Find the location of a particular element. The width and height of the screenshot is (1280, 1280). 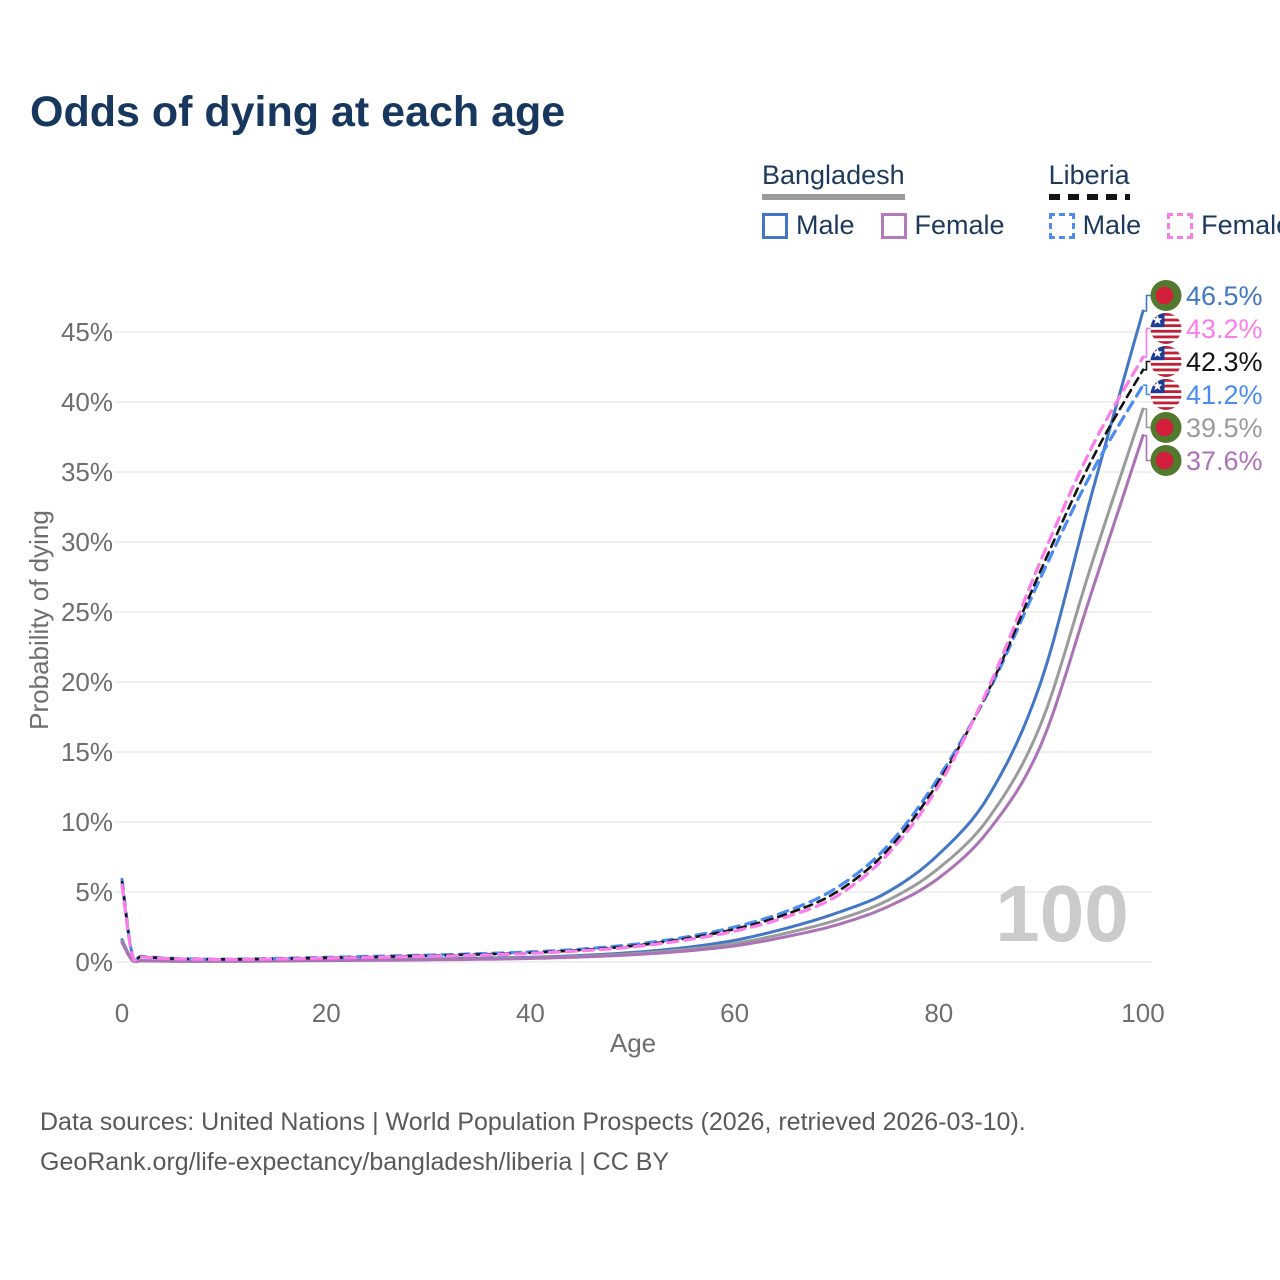

y-tick-label: 10% is located at coordinates (87, 822).